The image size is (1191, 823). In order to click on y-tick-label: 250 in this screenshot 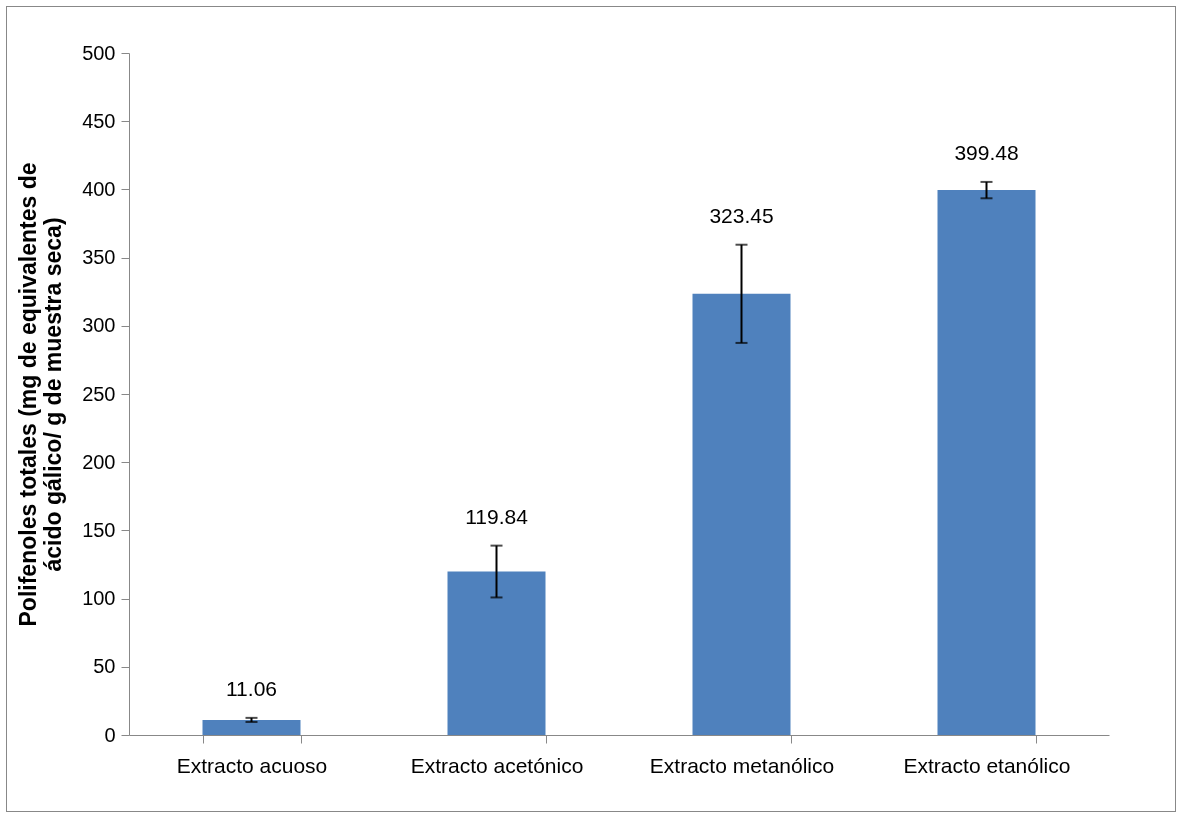, I will do `click(99, 393)`.